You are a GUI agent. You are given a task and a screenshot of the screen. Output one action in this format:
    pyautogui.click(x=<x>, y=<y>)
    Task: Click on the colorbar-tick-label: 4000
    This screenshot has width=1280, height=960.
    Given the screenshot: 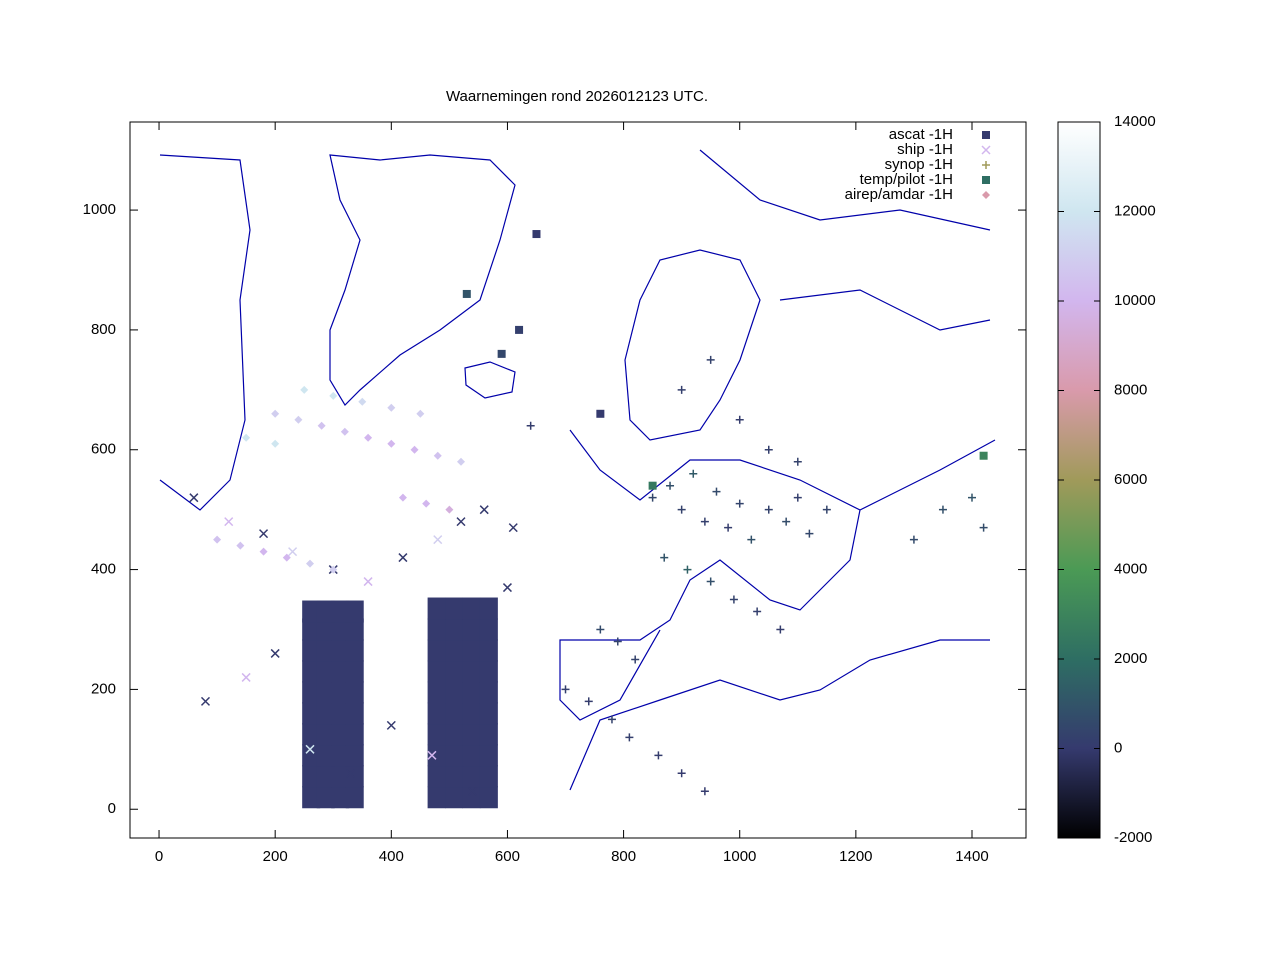 What is the action you would take?
    pyautogui.click(x=1130, y=568)
    